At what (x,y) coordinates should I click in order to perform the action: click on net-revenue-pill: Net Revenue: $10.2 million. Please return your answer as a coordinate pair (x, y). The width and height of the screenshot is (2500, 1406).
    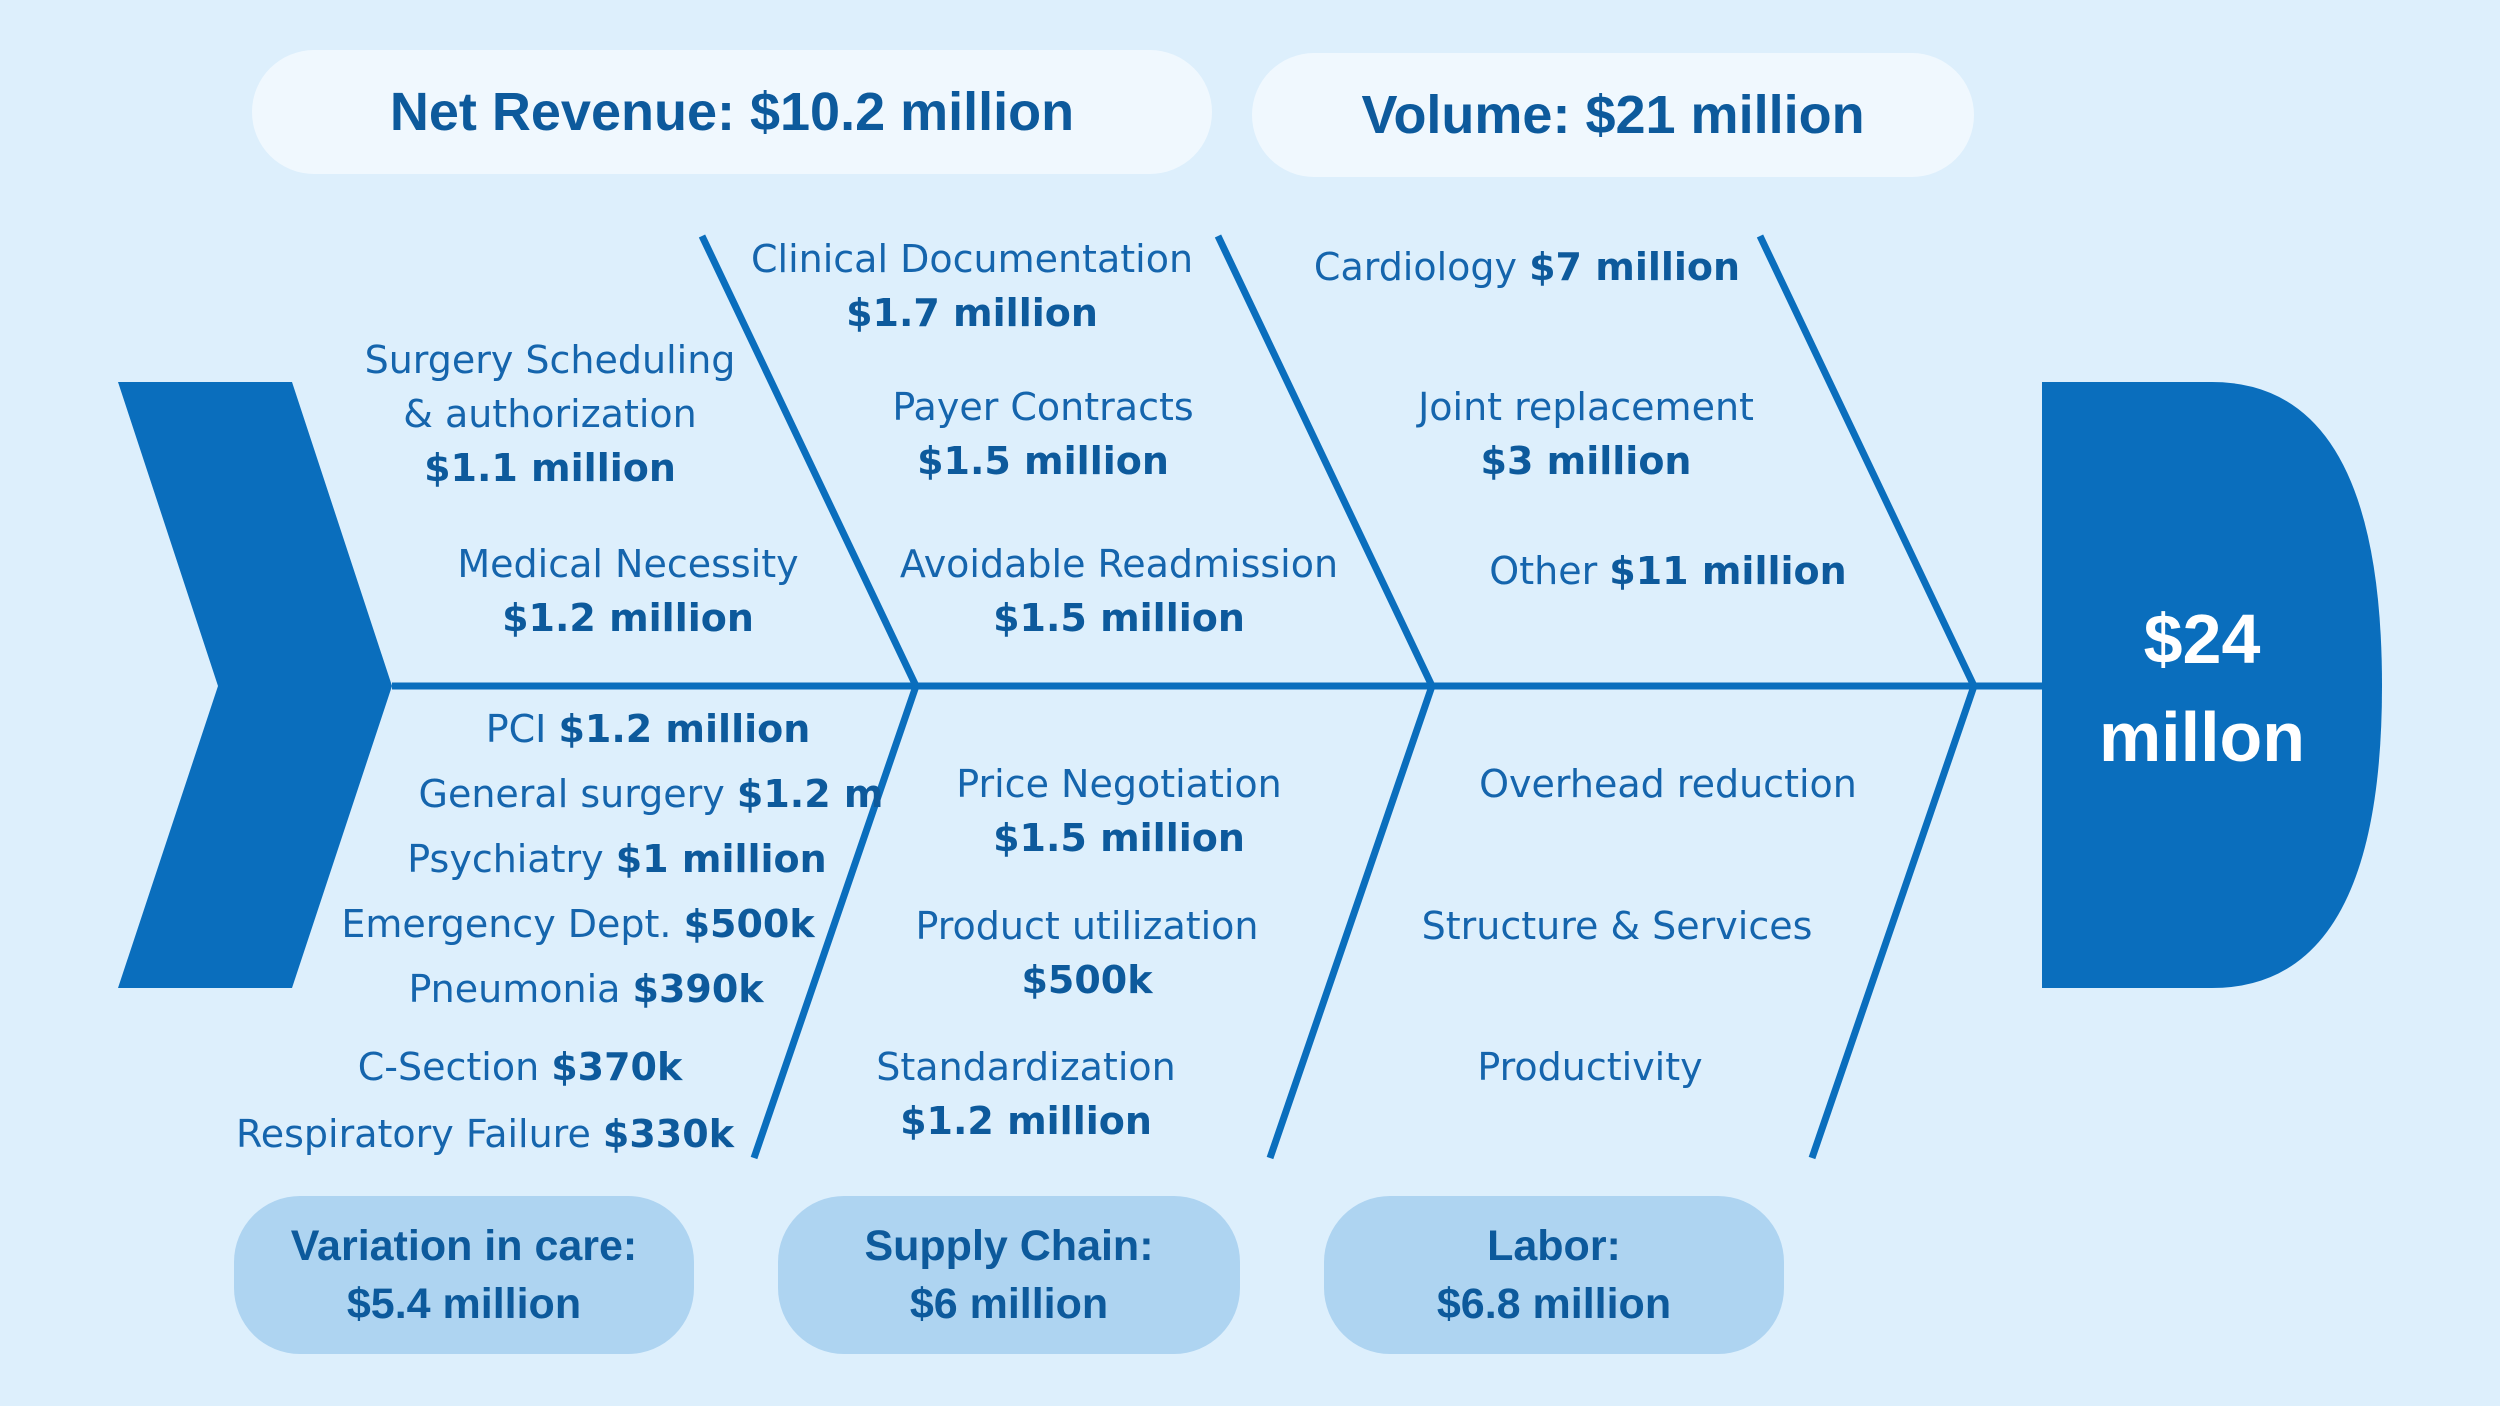
    Looking at the image, I should click on (732, 112).